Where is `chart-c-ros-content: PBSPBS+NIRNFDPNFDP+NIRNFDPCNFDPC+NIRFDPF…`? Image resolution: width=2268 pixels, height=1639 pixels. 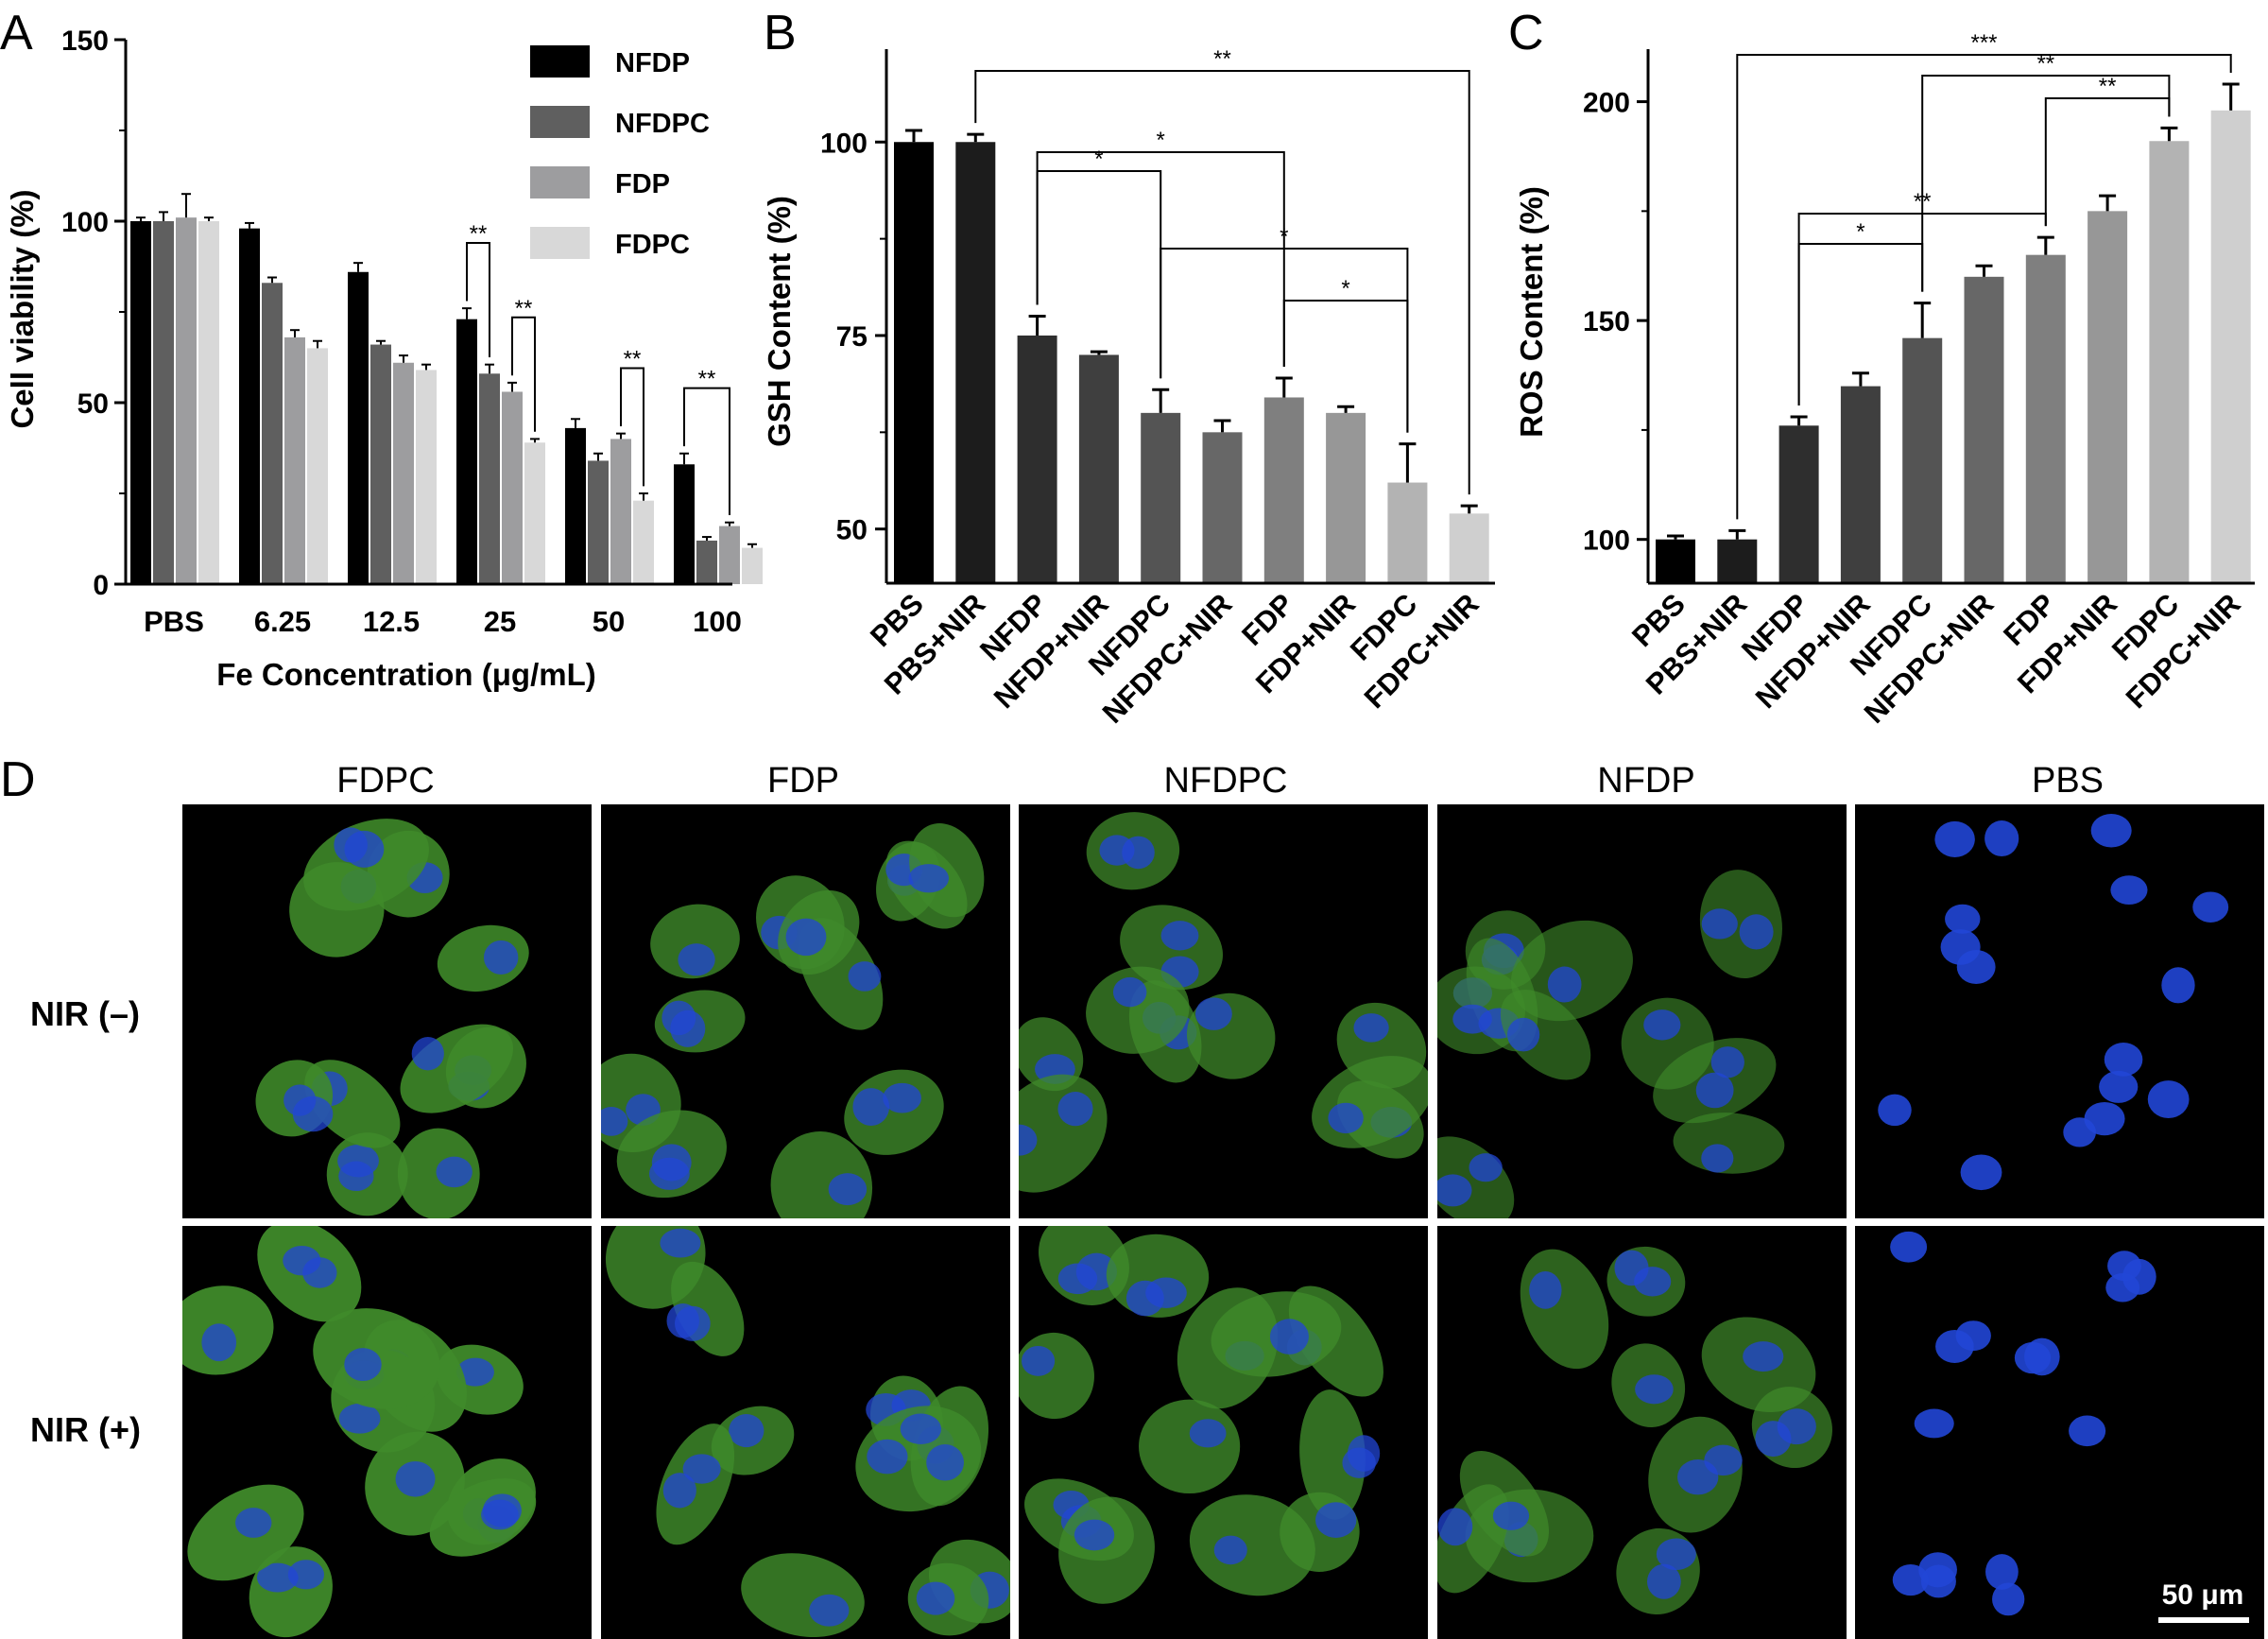 chart-c-ros-content: PBSPBS+NIRNFDPNFDP+NIRNFDPCNFDPC+NIRFDPF… is located at coordinates (1884, 380).